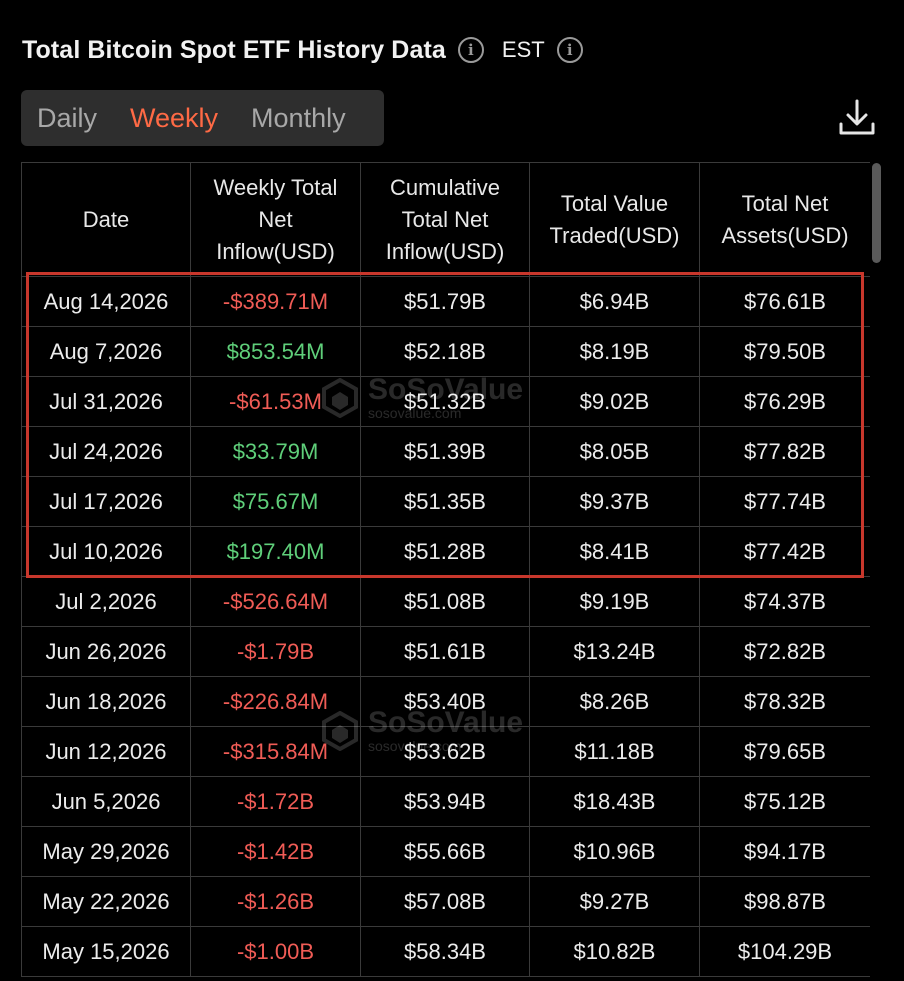  Describe the element at coordinates (275, 851) in the screenshot. I see `weekly-inflow-cell: -$1.42B` at that location.